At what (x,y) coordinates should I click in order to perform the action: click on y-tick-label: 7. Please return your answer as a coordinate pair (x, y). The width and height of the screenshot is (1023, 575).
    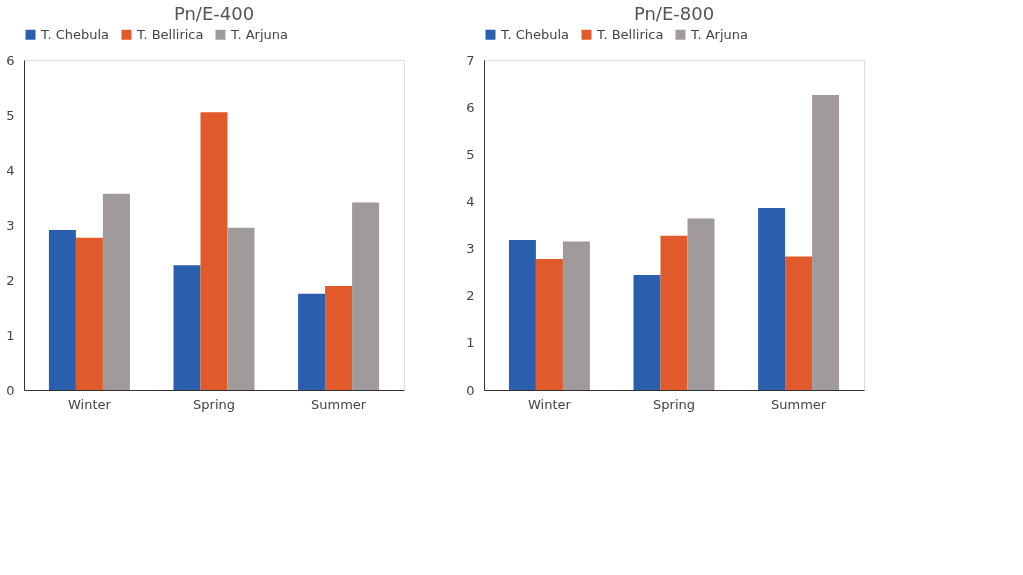
    Looking at the image, I should click on (470, 60).